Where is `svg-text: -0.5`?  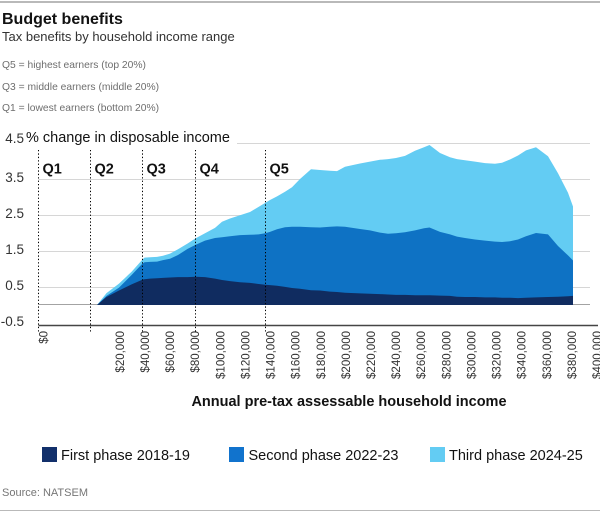
svg-text: -0.5 is located at coordinates (12, 321).